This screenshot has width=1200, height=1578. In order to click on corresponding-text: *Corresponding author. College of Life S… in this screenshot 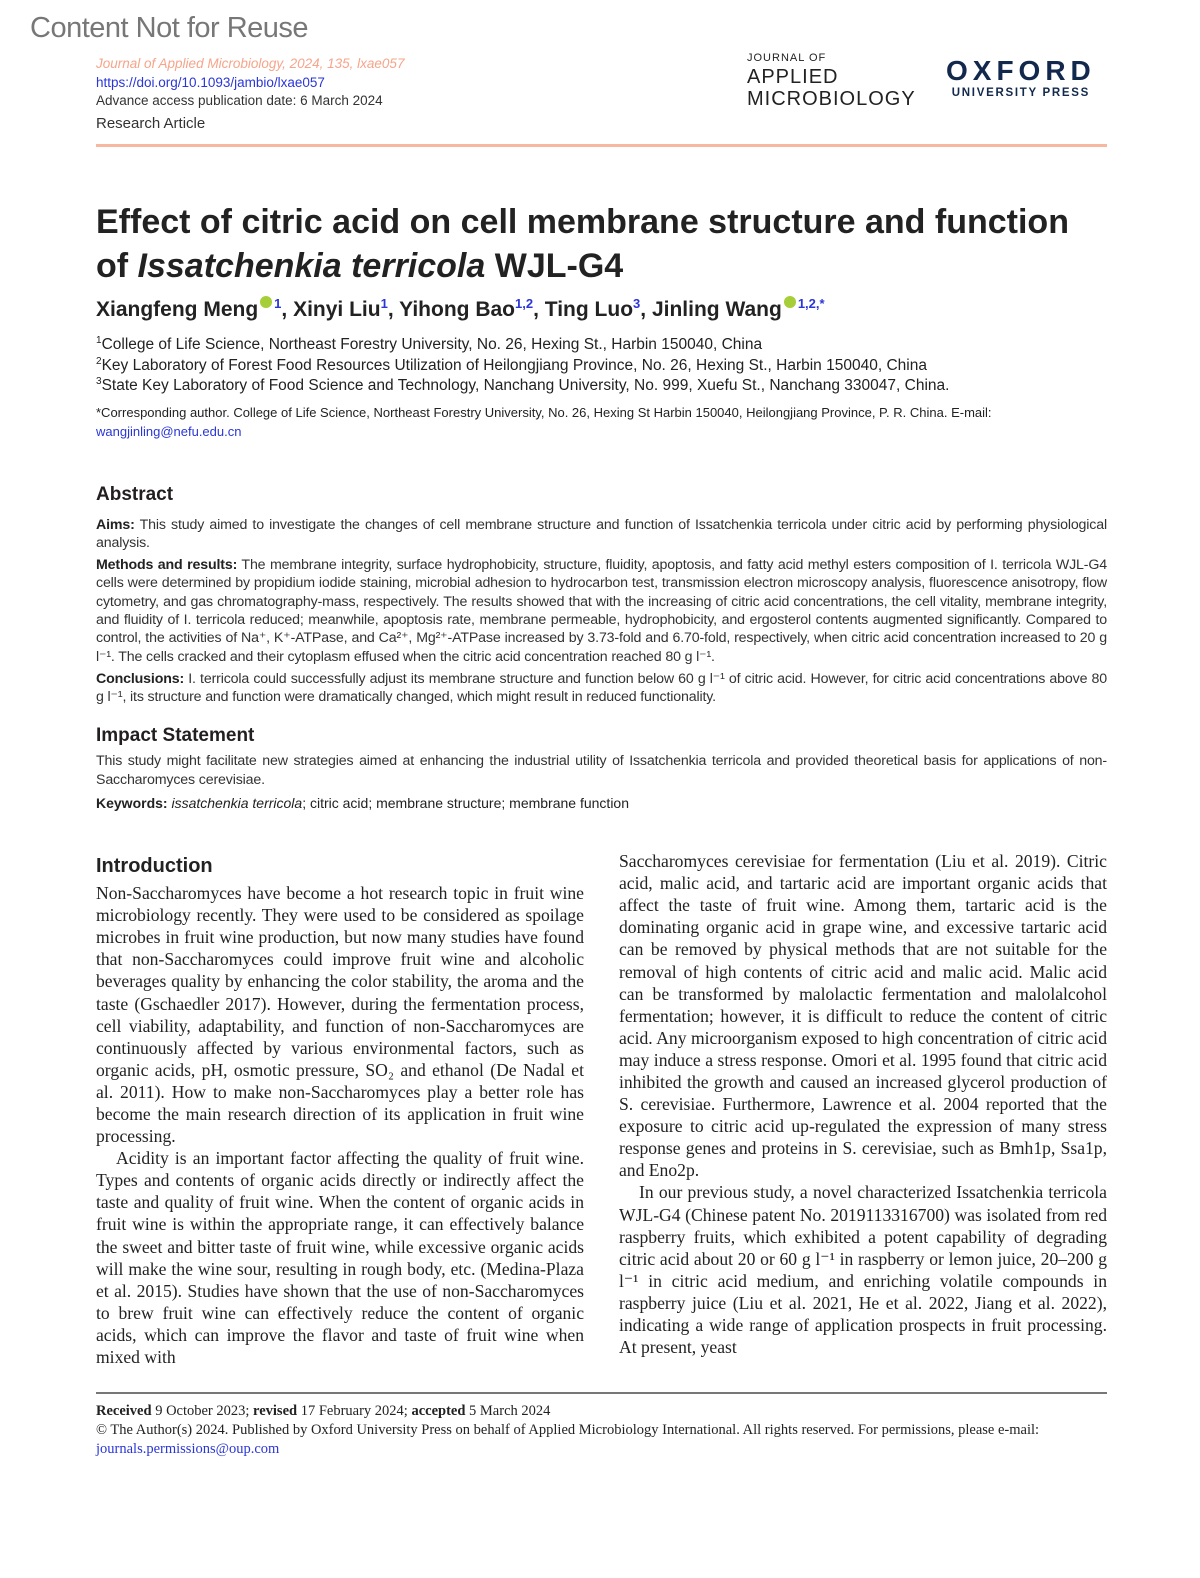, I will do `click(544, 412)`.